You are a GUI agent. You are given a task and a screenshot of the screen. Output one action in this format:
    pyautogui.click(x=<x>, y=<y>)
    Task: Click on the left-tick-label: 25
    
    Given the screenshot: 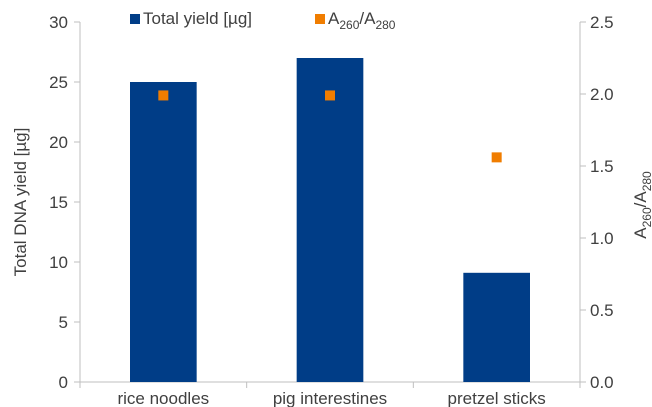 What is the action you would take?
    pyautogui.click(x=58, y=82)
    